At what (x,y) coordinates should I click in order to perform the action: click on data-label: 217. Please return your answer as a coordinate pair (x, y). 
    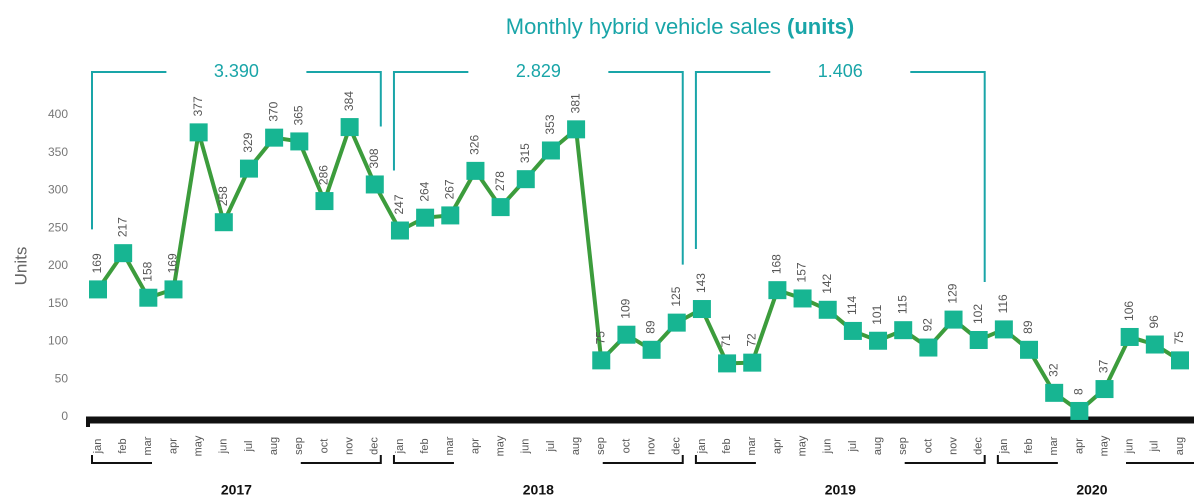
    Looking at the image, I should click on (122, 227).